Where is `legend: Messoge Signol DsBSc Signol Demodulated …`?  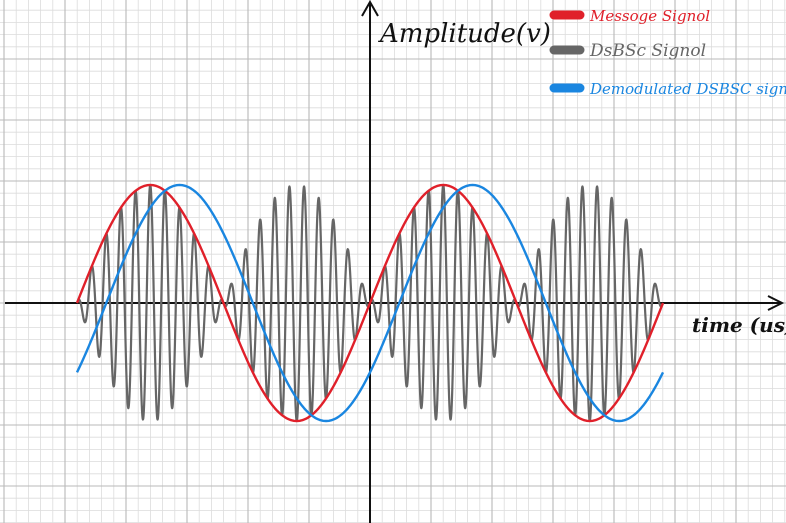
legend: Messoge Signol DsBSc Signol Demodulated … is located at coordinates (667, 52).